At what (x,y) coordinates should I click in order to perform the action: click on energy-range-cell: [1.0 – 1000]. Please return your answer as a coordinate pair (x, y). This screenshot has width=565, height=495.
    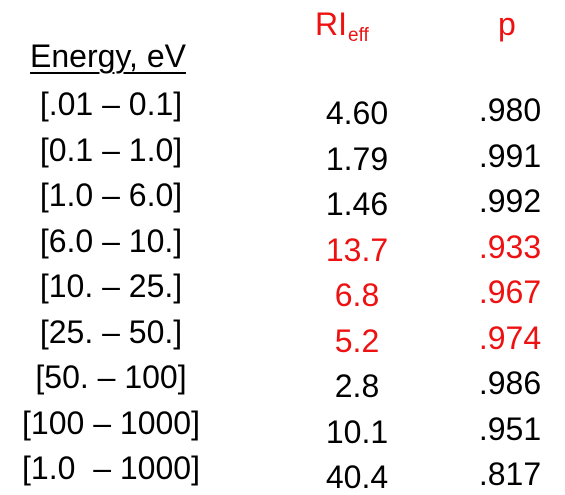
    Looking at the image, I should click on (111, 468).